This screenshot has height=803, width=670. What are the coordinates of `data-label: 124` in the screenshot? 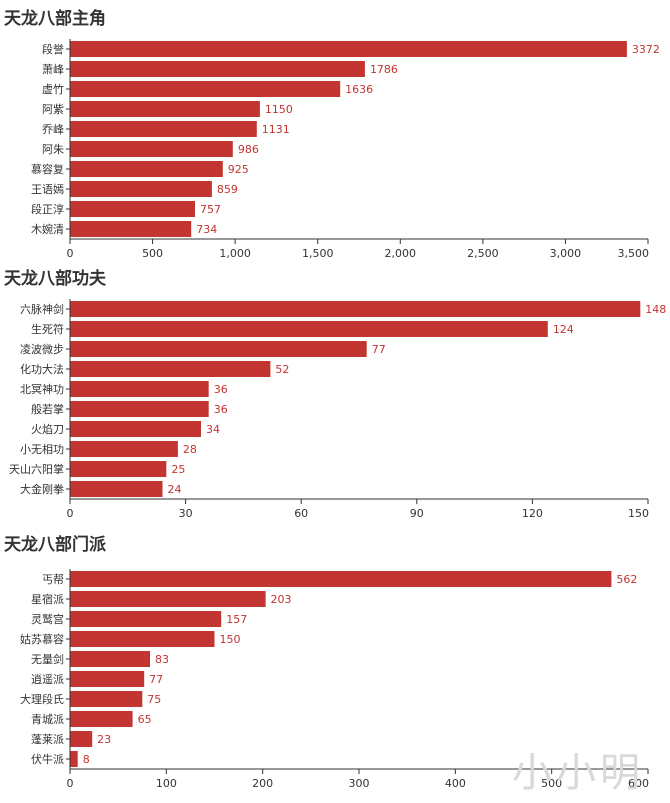 It's located at (563, 329).